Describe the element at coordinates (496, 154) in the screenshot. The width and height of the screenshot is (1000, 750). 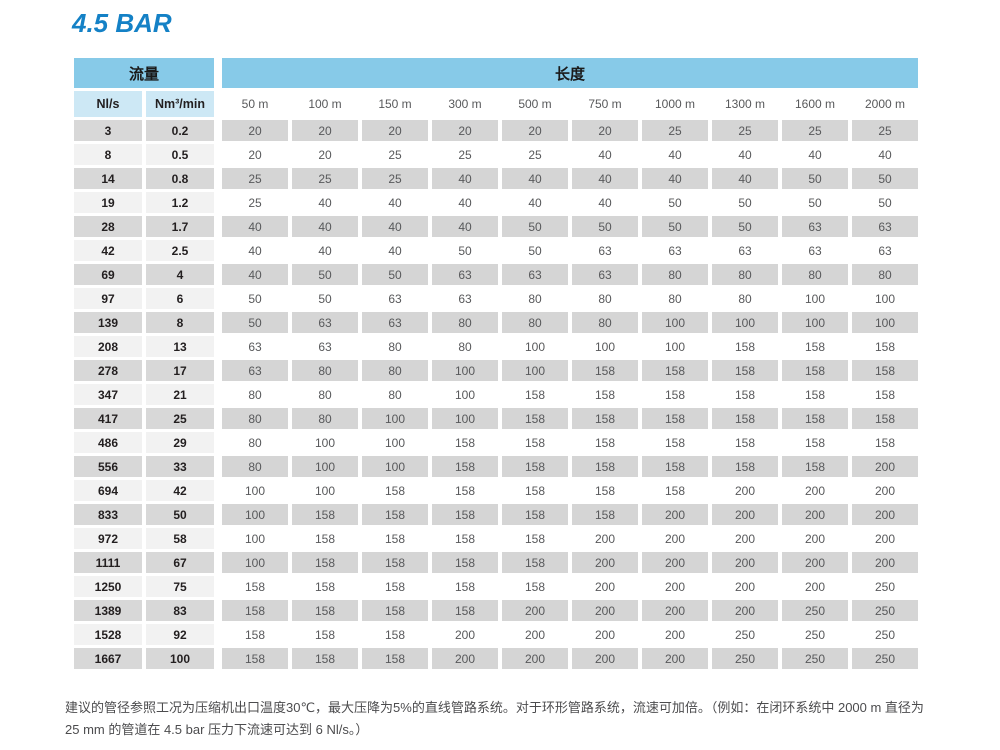
I see `table-row: 8 0.5 20 20 25 25 25 40 40 40 40 40` at that location.